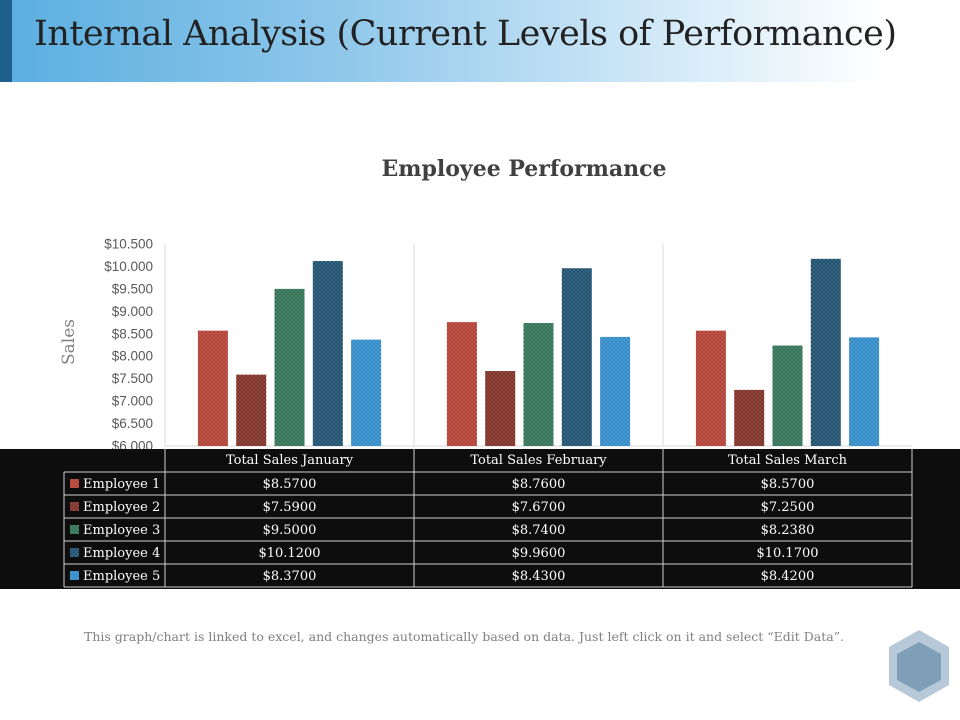  Describe the element at coordinates (539, 576) in the screenshot. I see `data-table-cell: $8.4300` at that location.